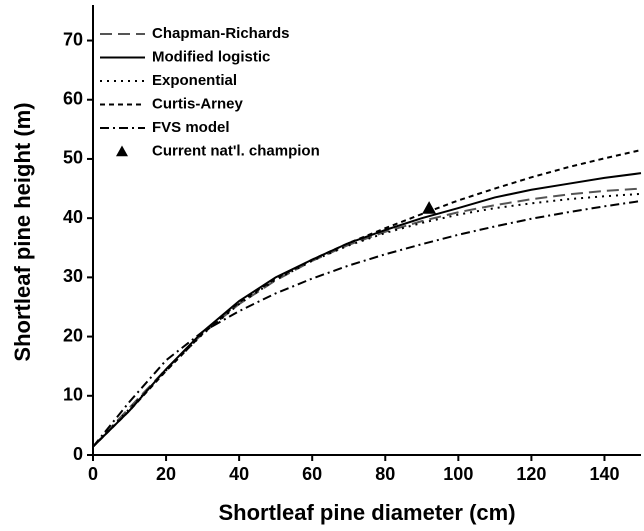 This screenshot has height=531, width=644. Describe the element at coordinates (429, 207) in the screenshot. I see `champion-marker` at that location.